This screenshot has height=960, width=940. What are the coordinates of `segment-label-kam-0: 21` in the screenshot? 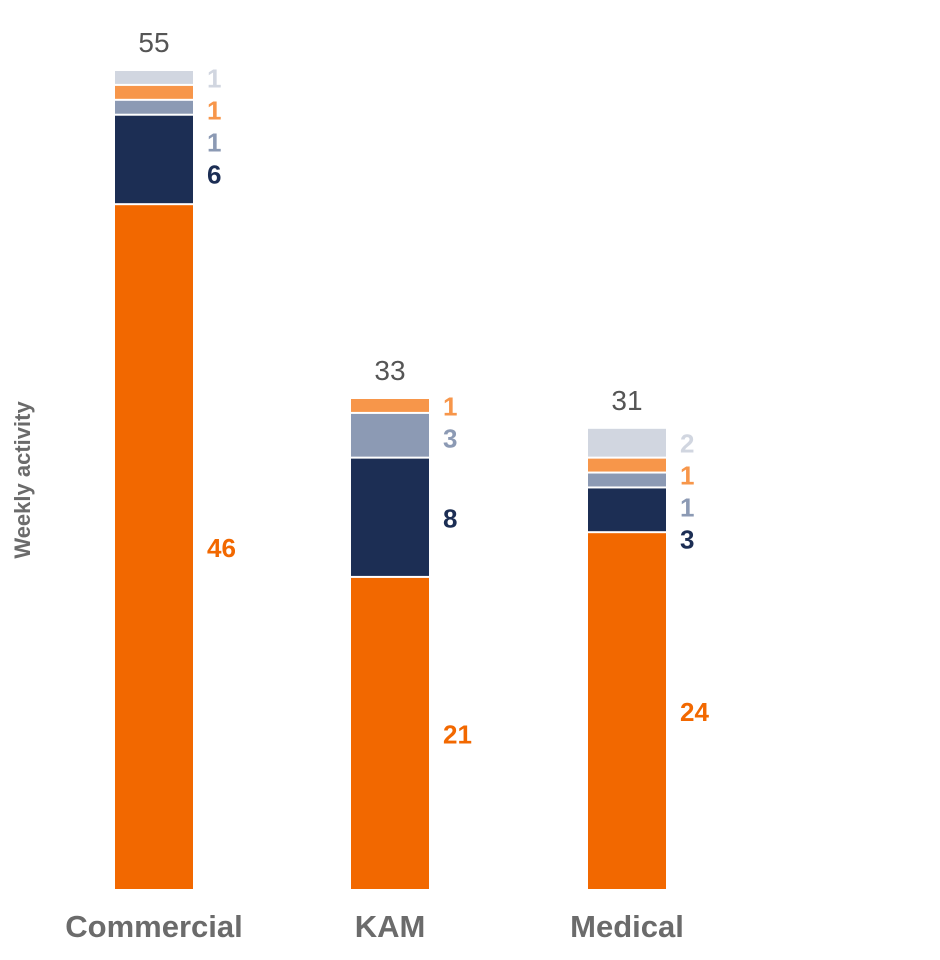 It's located at (457, 734).